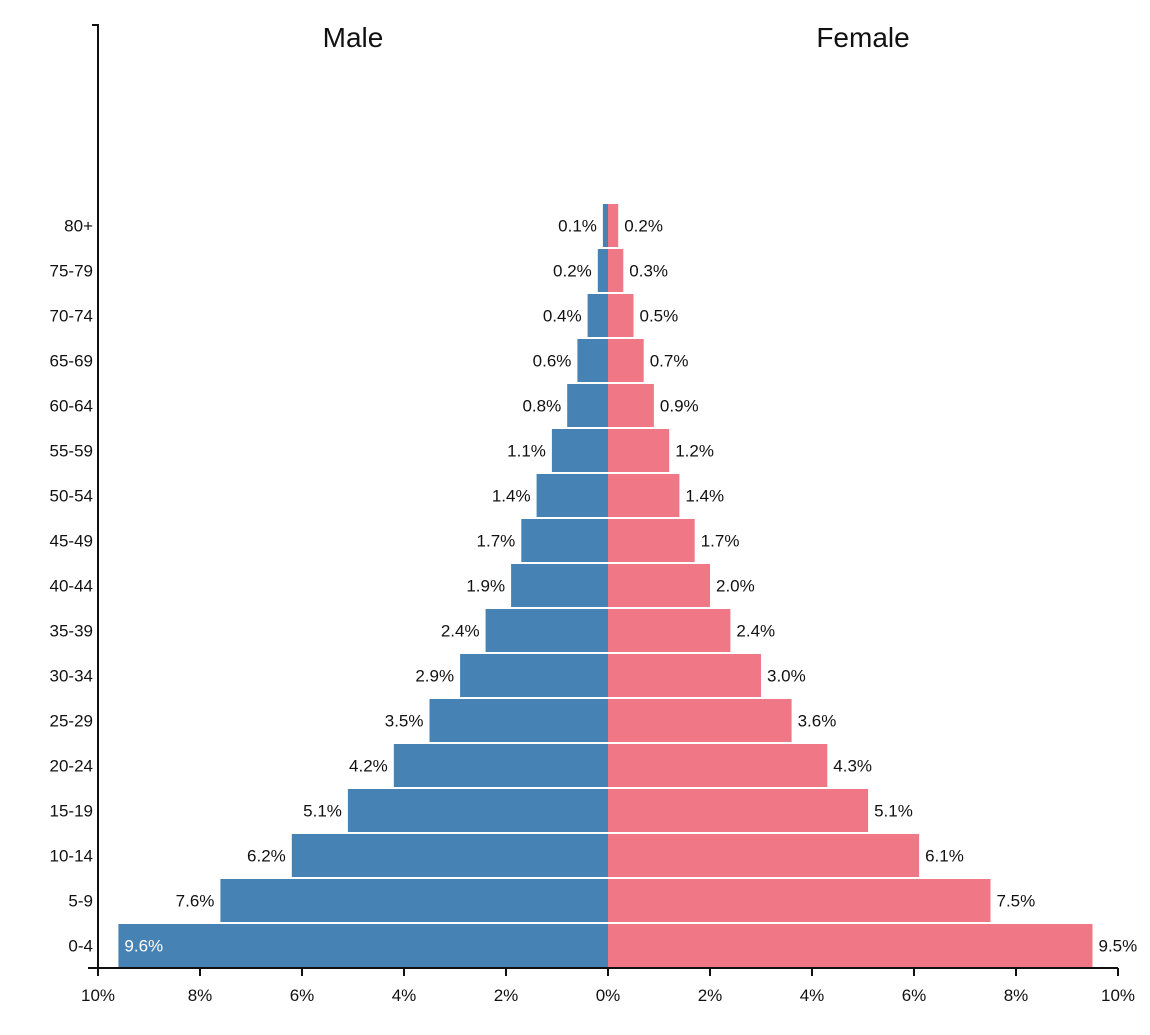  Describe the element at coordinates (572, 271) in the screenshot. I see `male-value-label: 0.2%` at that location.